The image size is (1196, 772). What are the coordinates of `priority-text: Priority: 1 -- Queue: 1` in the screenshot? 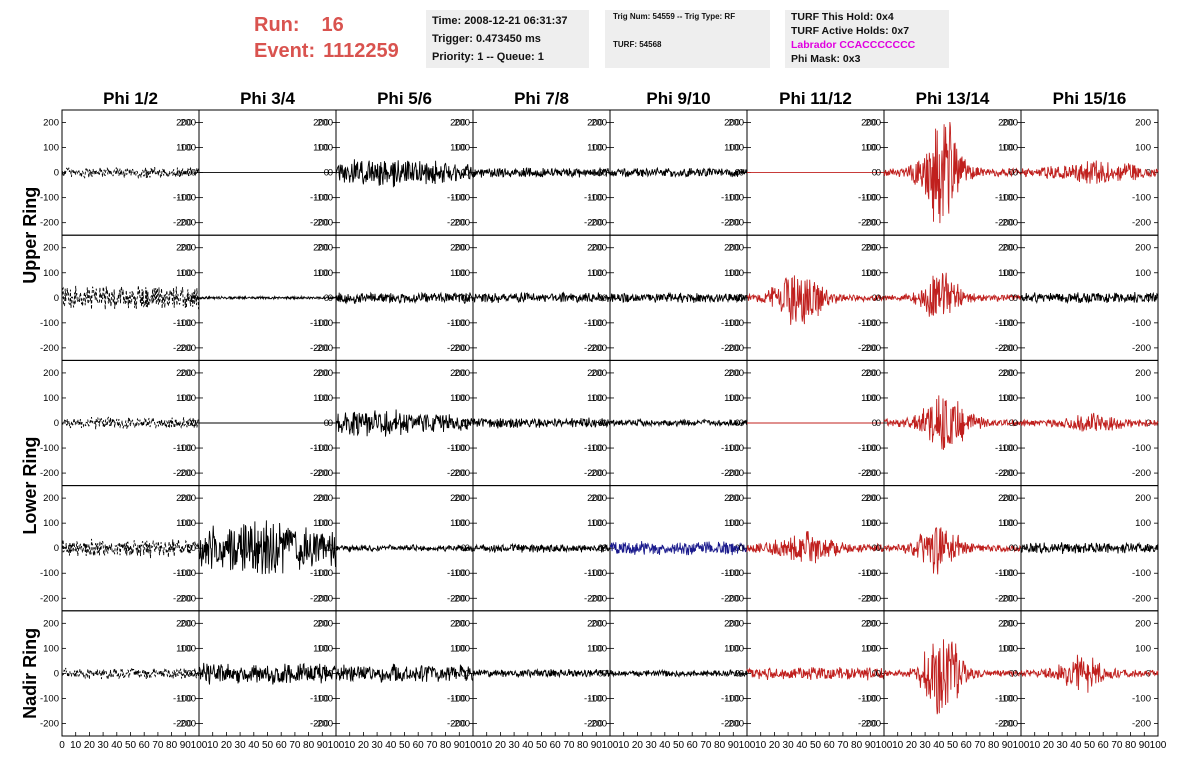 It's located at (488, 57).